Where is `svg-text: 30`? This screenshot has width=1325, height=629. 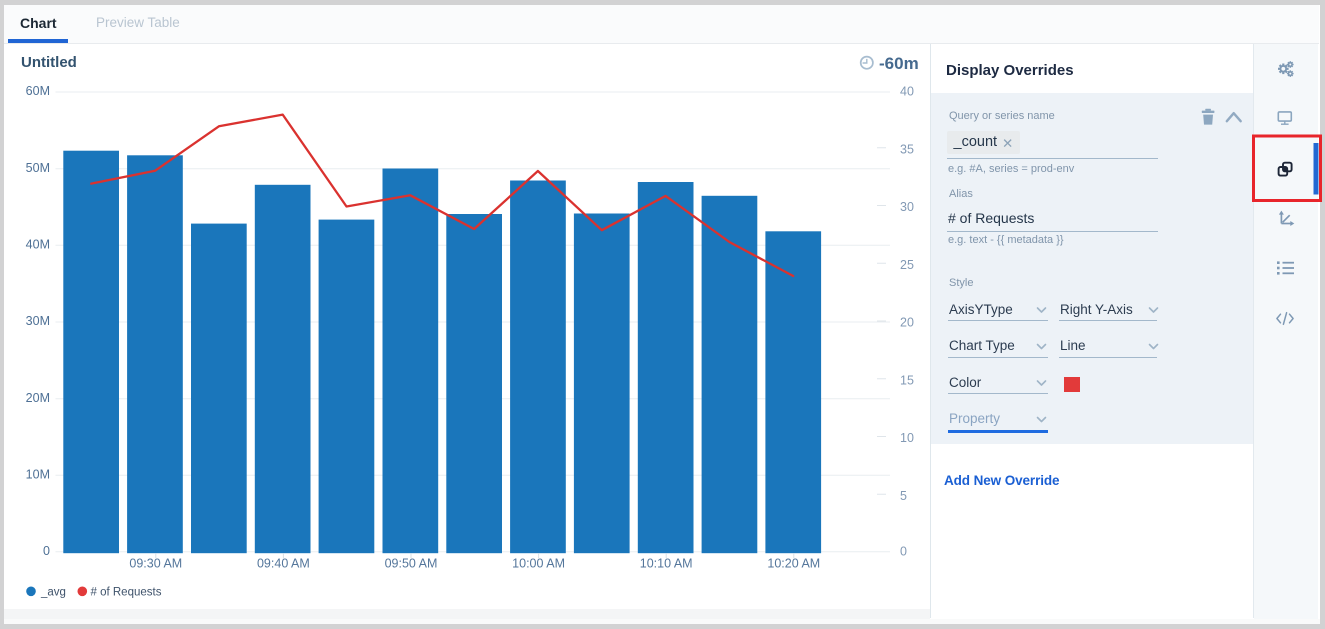 svg-text: 30 is located at coordinates (907, 207).